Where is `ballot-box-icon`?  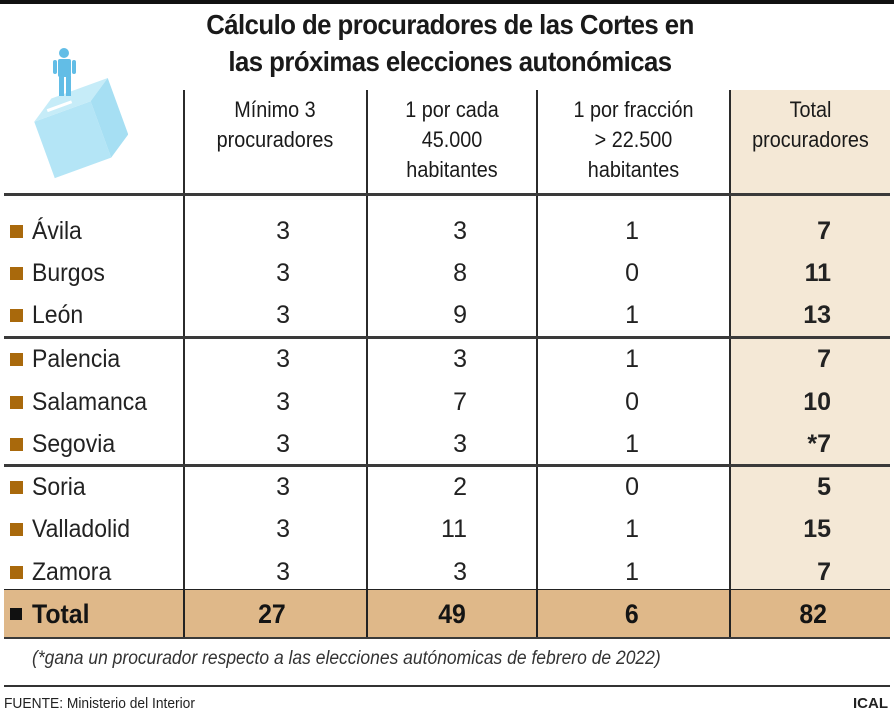 ballot-box-icon is located at coordinates (81, 113).